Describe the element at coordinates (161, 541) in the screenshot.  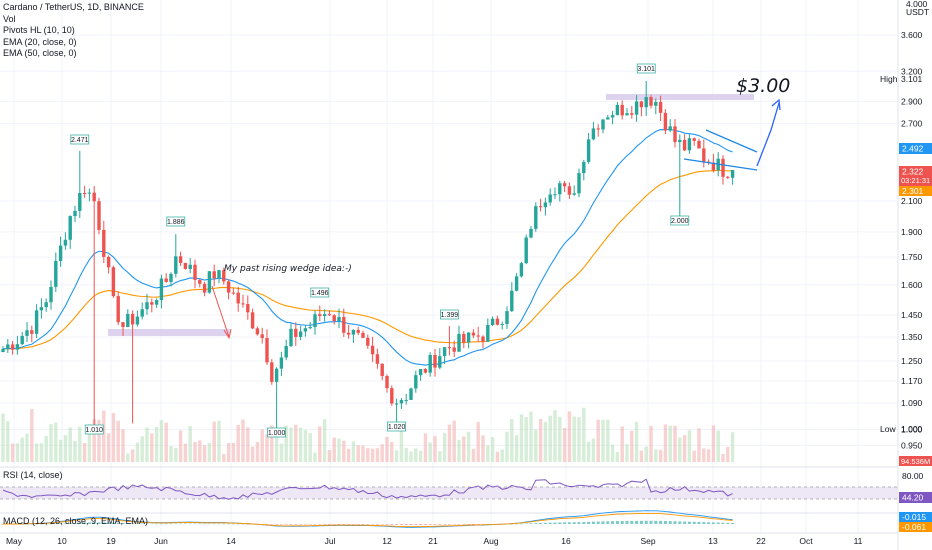
I see `time-tick-label: Jun` at that location.